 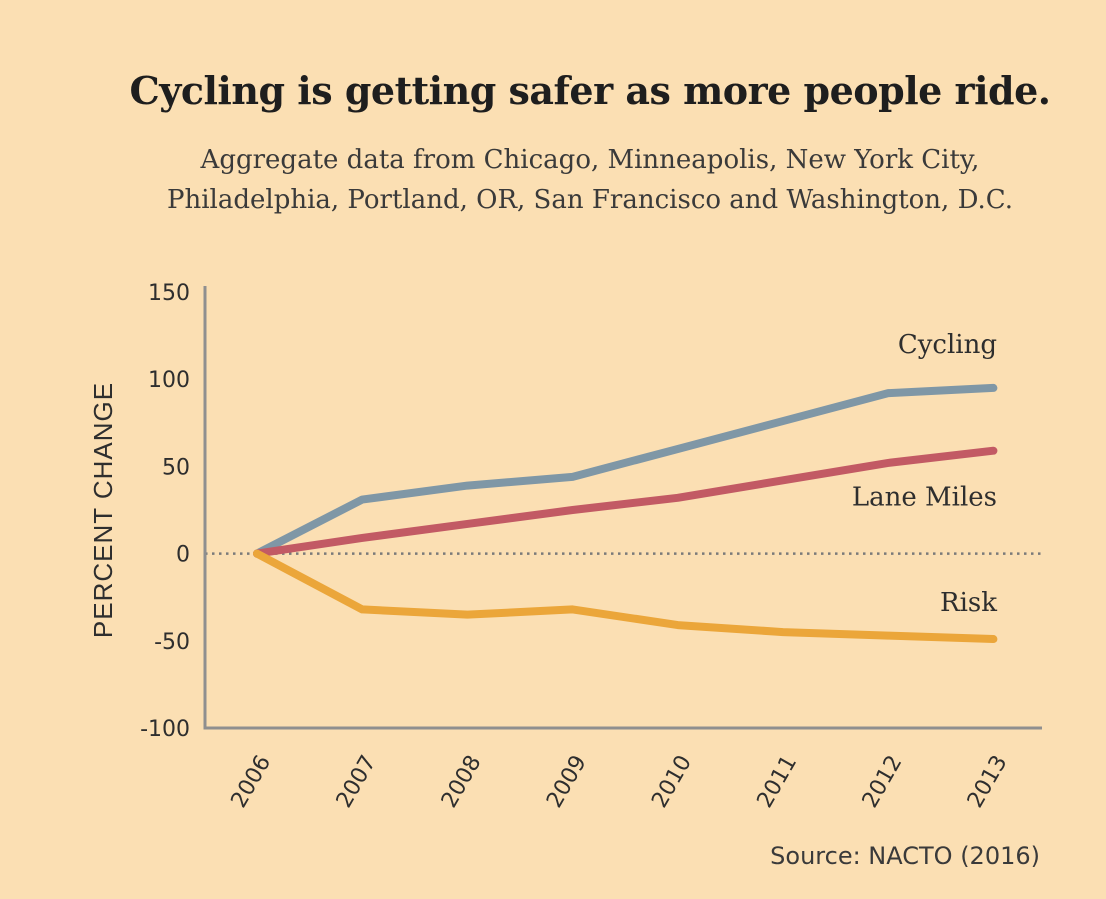 I want to click on x-tick-label: 2008, so click(x=462, y=781).